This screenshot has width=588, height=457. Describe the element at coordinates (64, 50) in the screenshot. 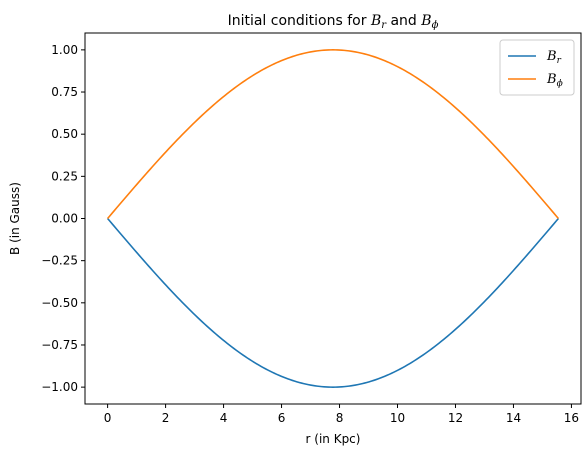

I see `y-tick-label: 1.00` at that location.